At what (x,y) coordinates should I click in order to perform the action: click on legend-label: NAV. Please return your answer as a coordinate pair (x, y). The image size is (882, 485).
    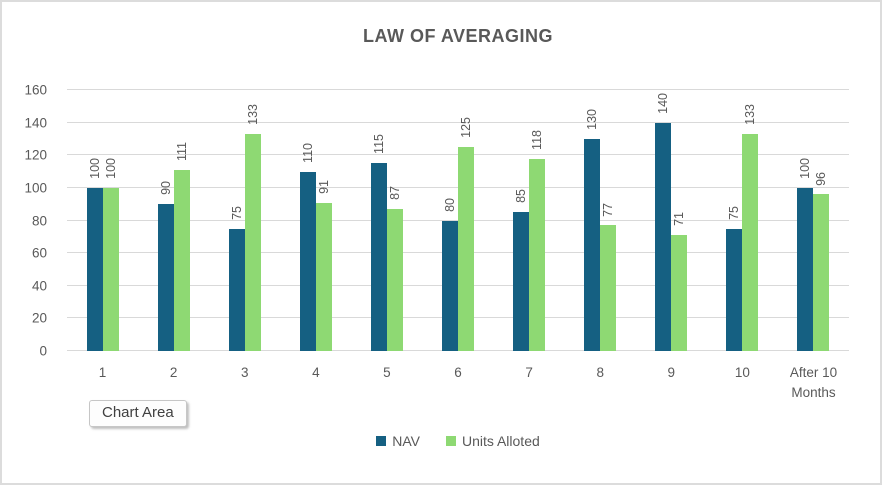
    Looking at the image, I should click on (406, 441).